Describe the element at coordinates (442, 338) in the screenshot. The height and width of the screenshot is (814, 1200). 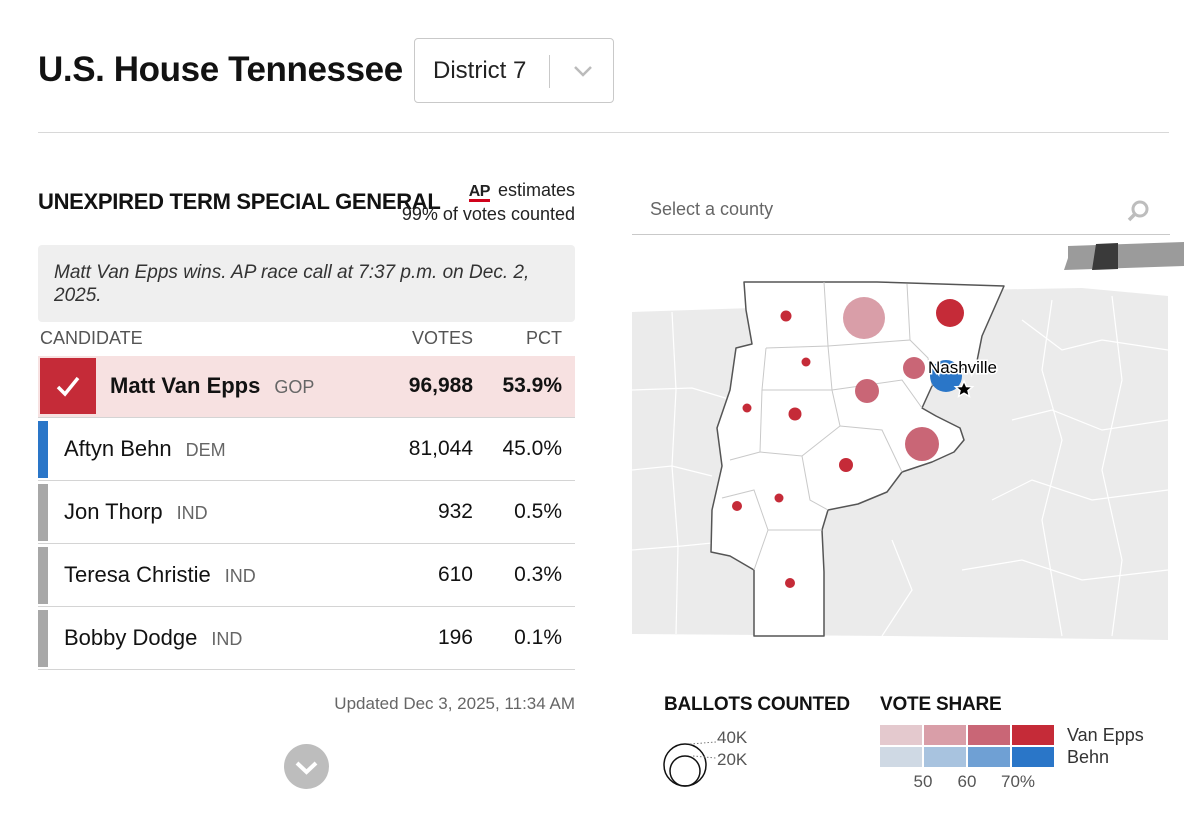
I see `header-votes: VOTES` at that location.